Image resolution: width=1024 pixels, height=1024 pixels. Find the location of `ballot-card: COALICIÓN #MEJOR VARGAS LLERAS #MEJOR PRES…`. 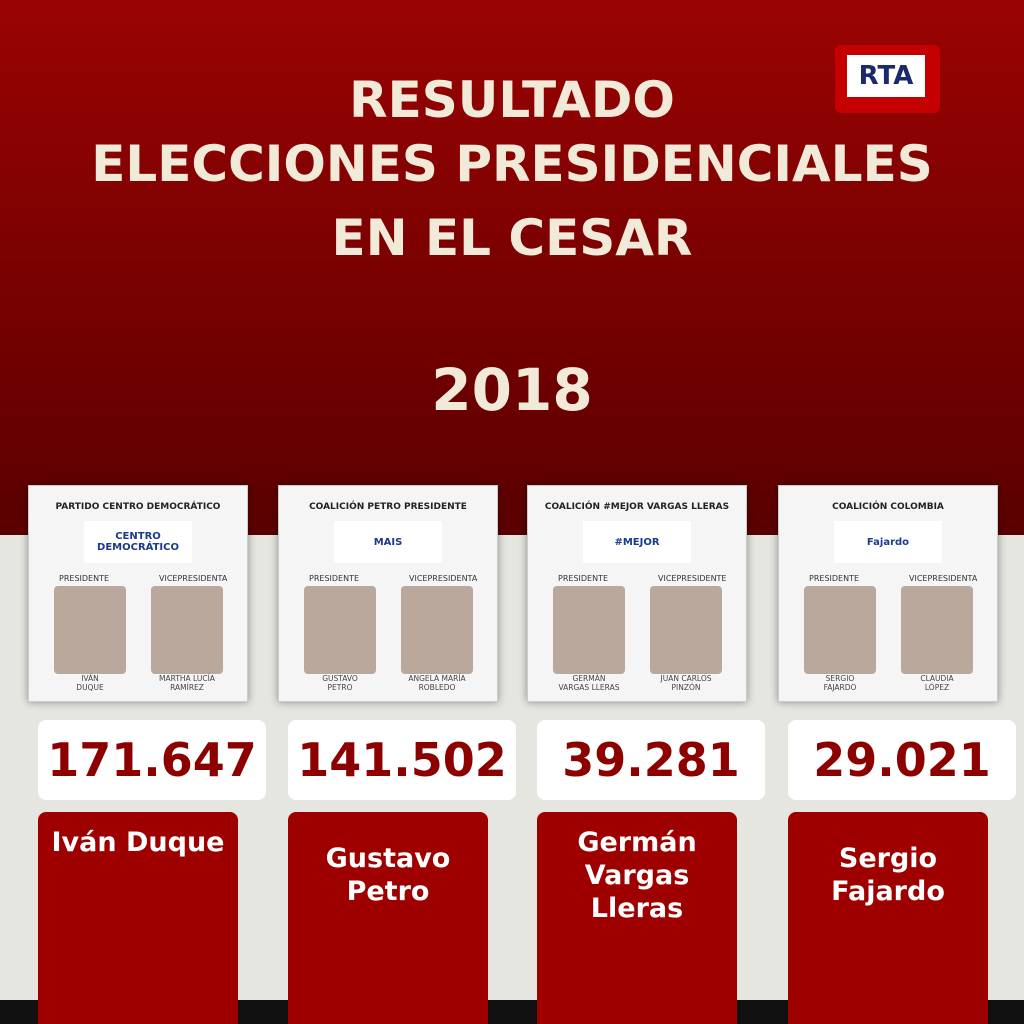

ballot-card: COALICIÓN #MEJOR VARGAS LLERAS #MEJOR PRES… is located at coordinates (637, 593).